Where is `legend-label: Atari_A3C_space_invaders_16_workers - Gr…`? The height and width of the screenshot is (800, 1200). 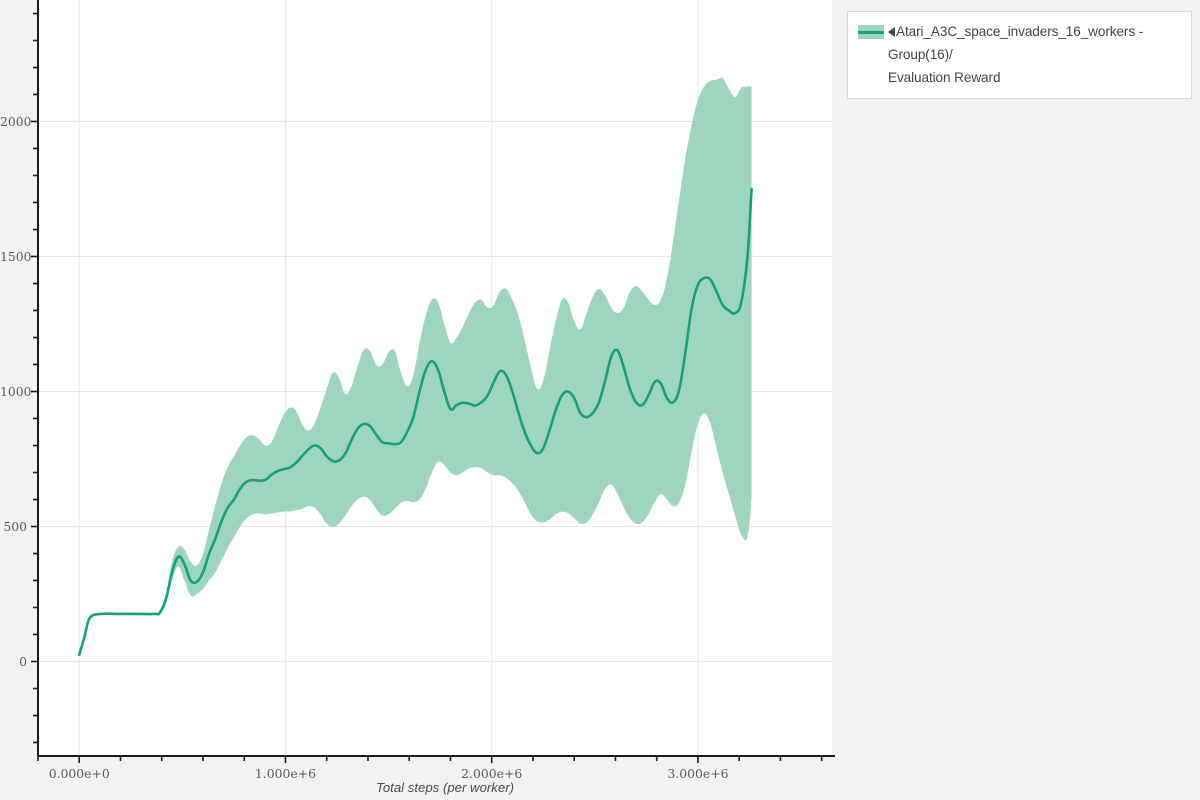
legend-label: Atari_A3C_space_invaders_16_workers - Gr… is located at coordinates (1035, 54).